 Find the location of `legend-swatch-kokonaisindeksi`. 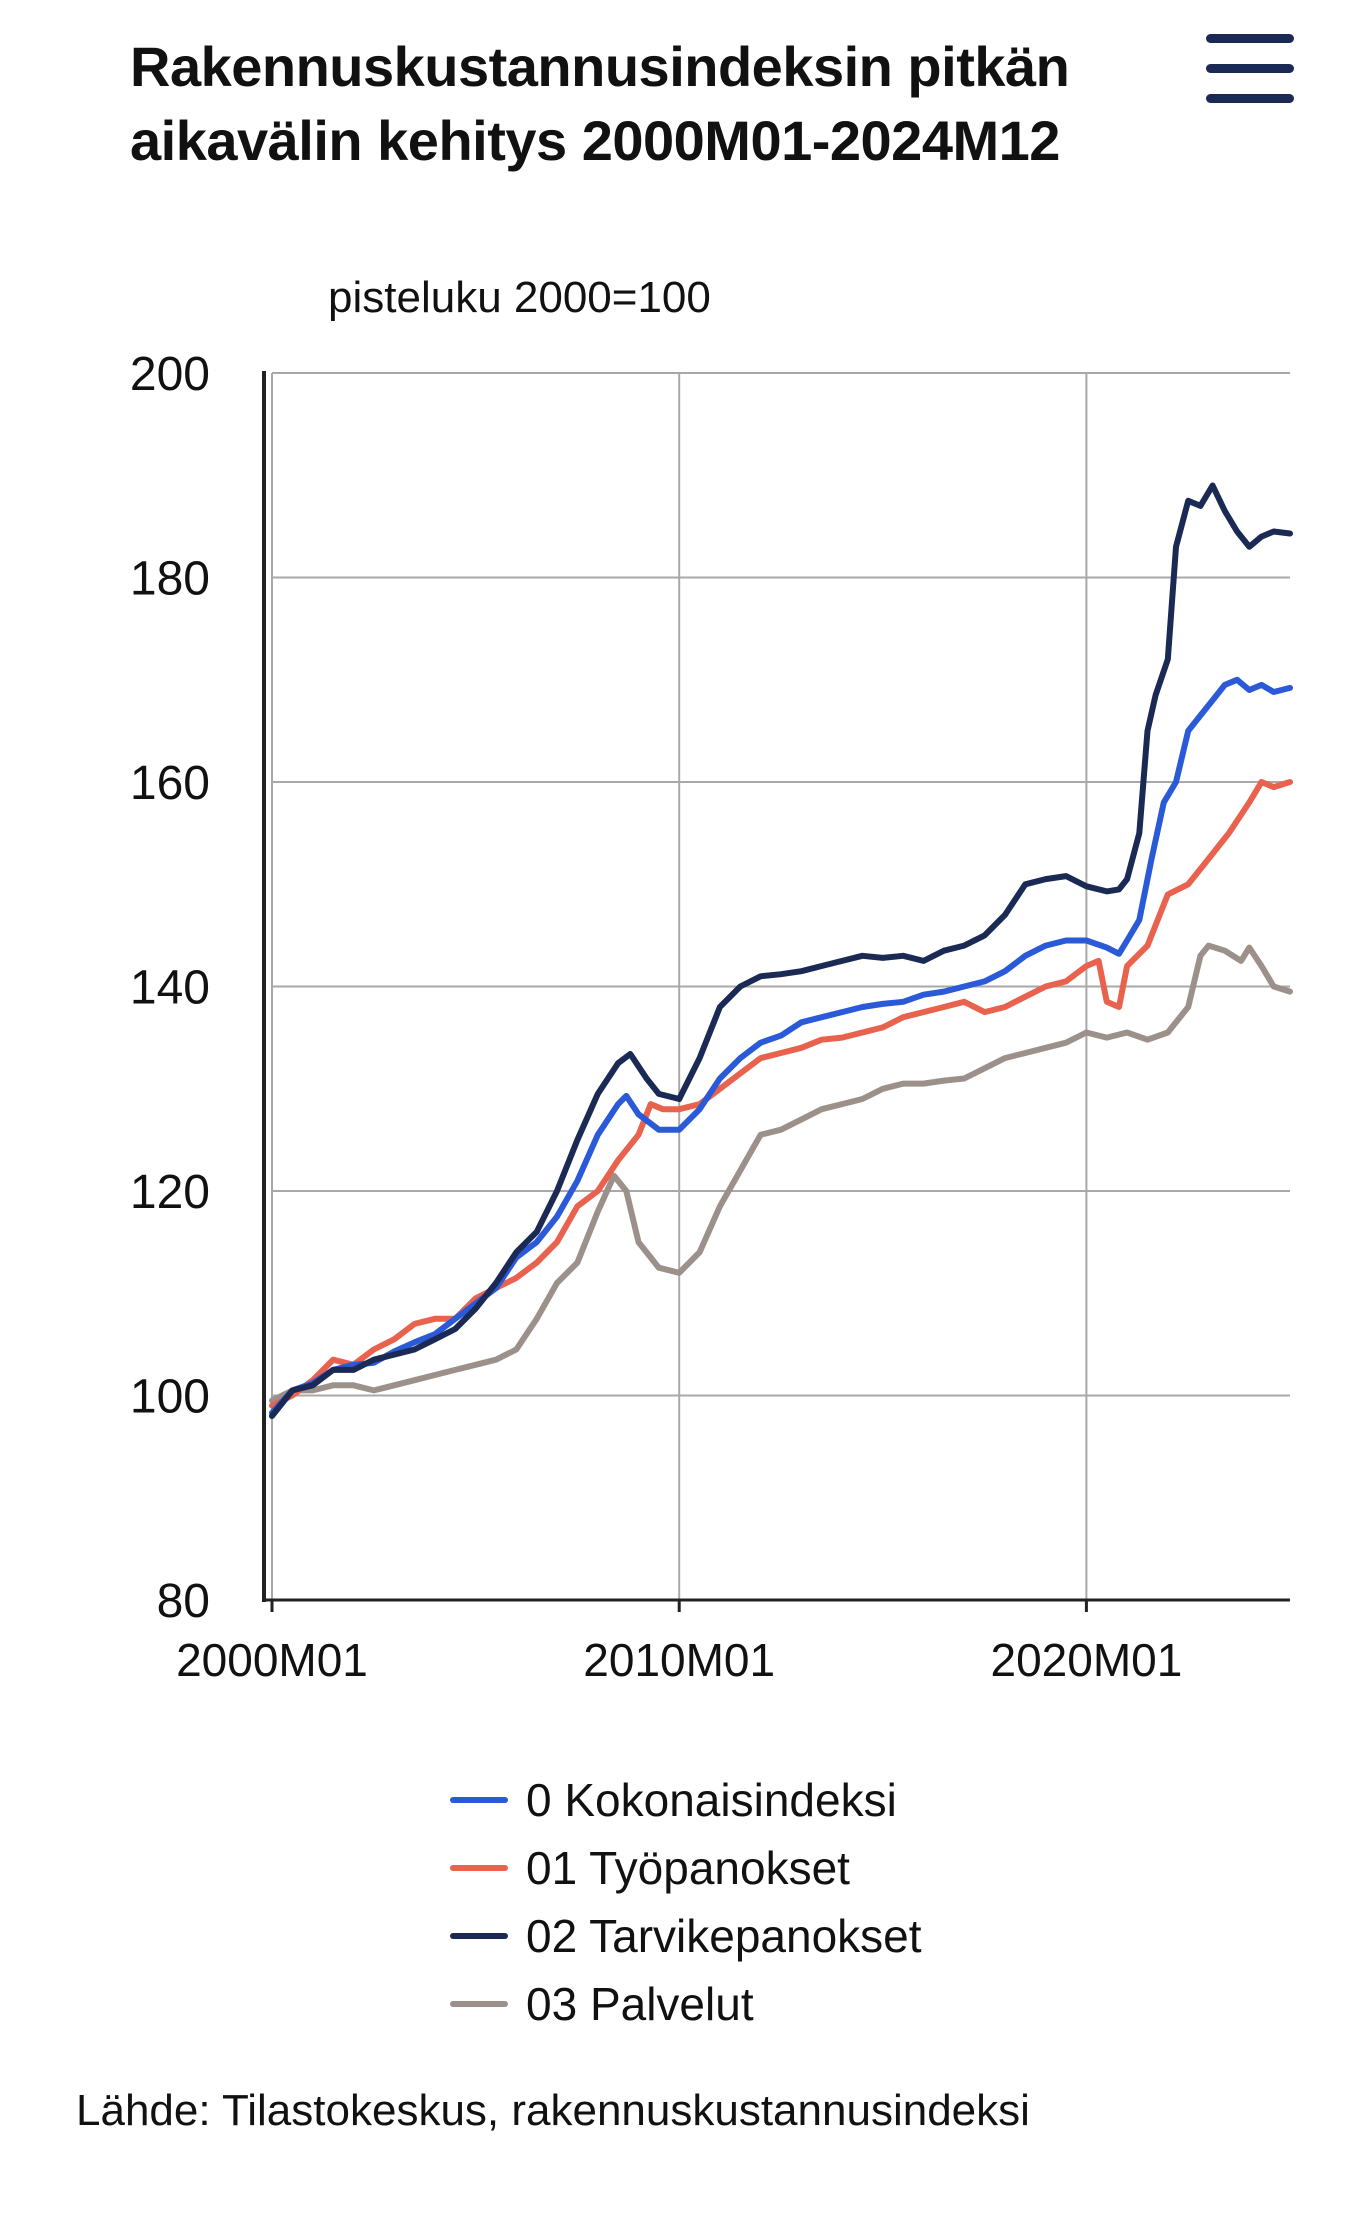

legend-swatch-kokonaisindeksi is located at coordinates (479, 1800).